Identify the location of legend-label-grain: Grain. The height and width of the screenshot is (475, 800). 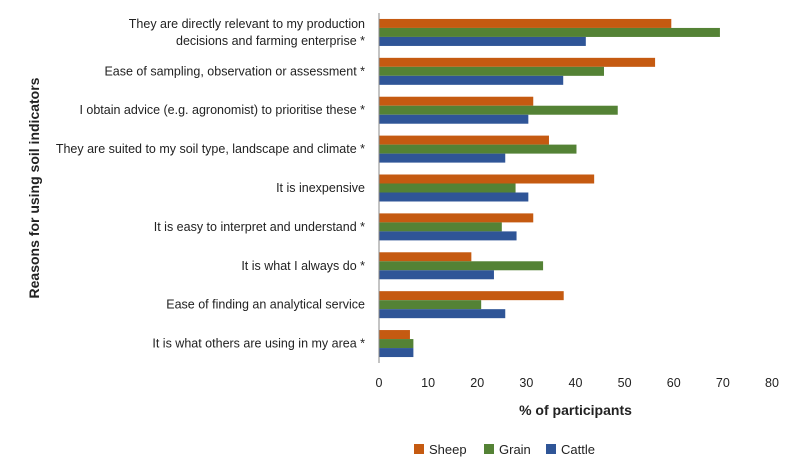
(515, 449).